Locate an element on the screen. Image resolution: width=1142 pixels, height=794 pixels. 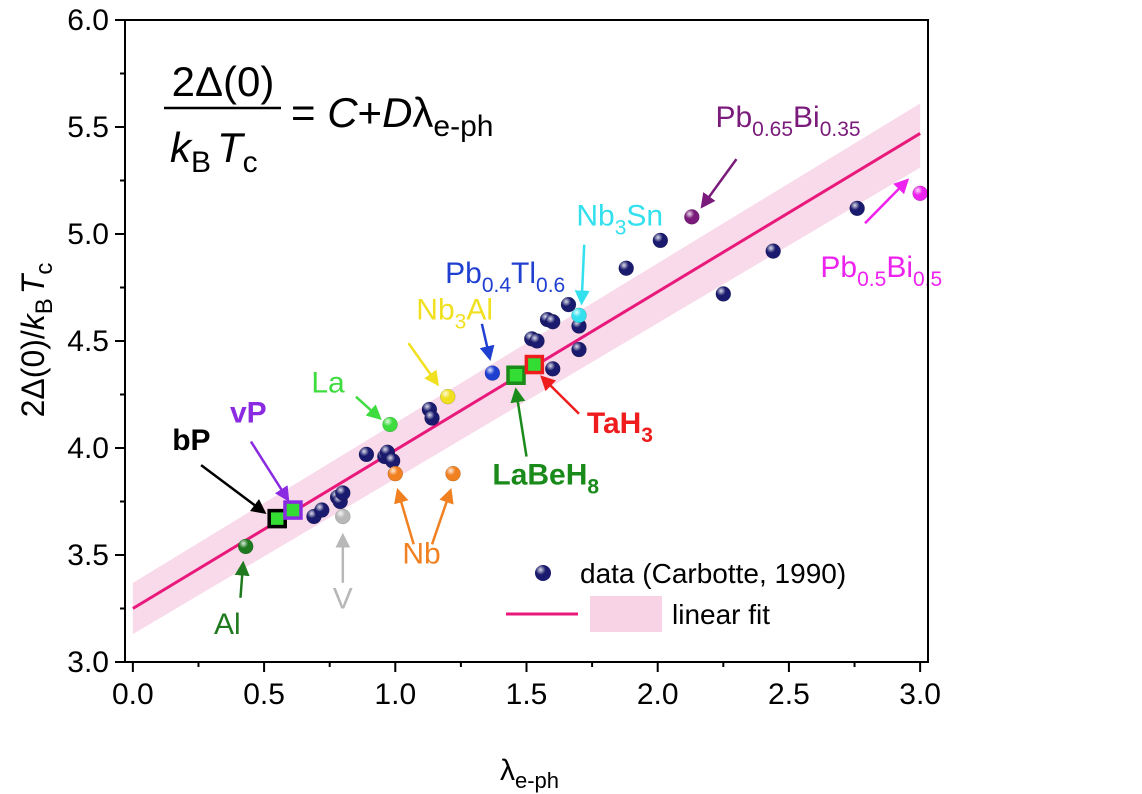
highlight-point-2-shine is located at coordinates (390, 424).